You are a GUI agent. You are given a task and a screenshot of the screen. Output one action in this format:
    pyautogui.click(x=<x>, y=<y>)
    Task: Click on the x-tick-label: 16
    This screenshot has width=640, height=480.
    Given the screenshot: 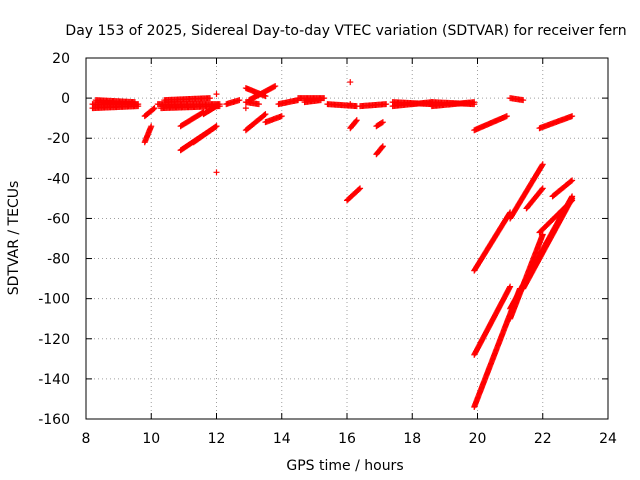 What is the action you would take?
    pyautogui.click(x=347, y=439)
    